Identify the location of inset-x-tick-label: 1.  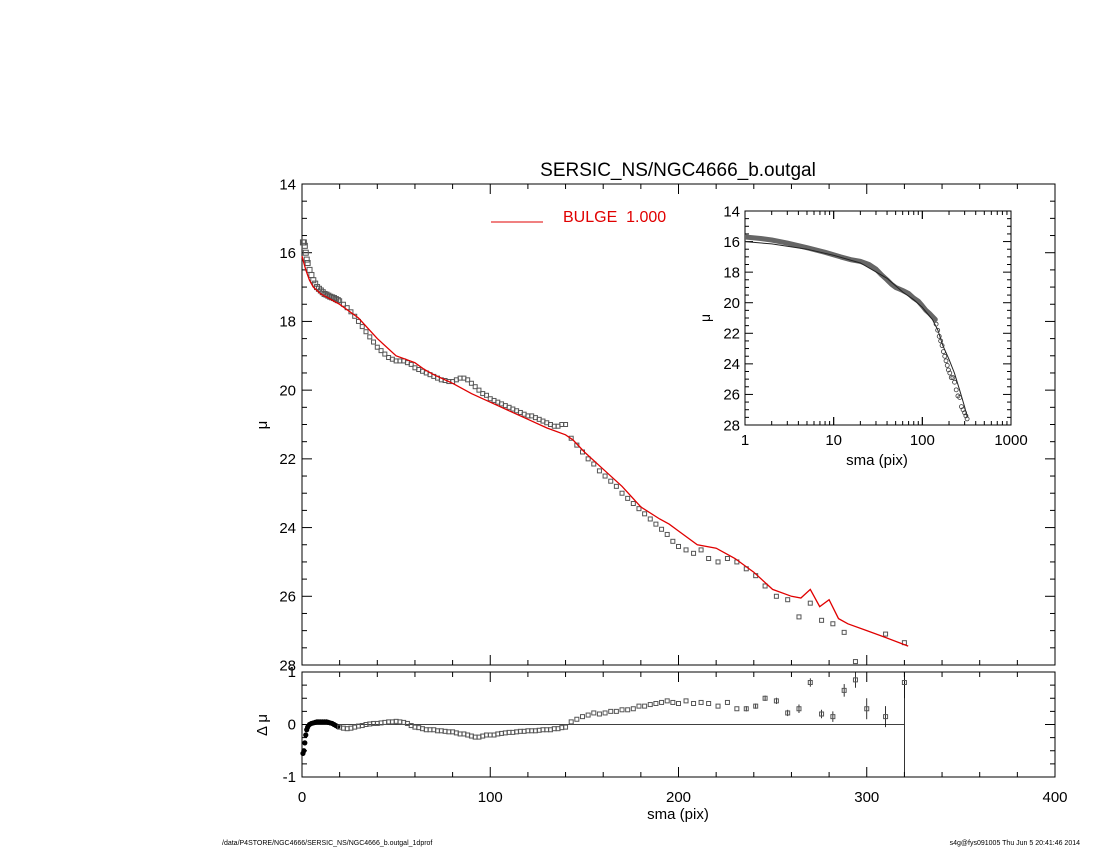
(745, 440).